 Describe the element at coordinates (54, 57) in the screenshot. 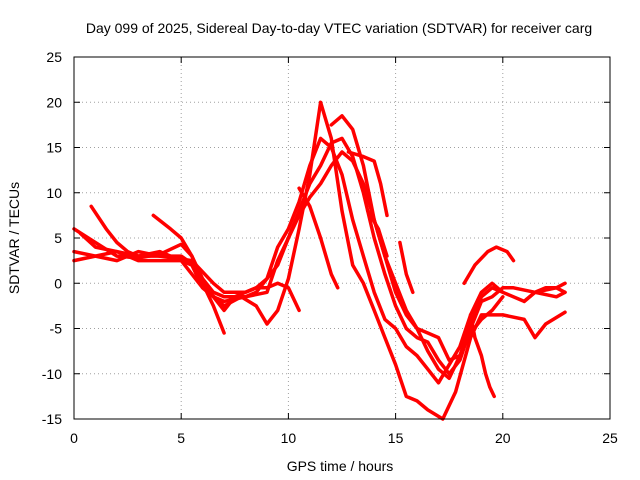

I see `y-tick-label: 25` at that location.